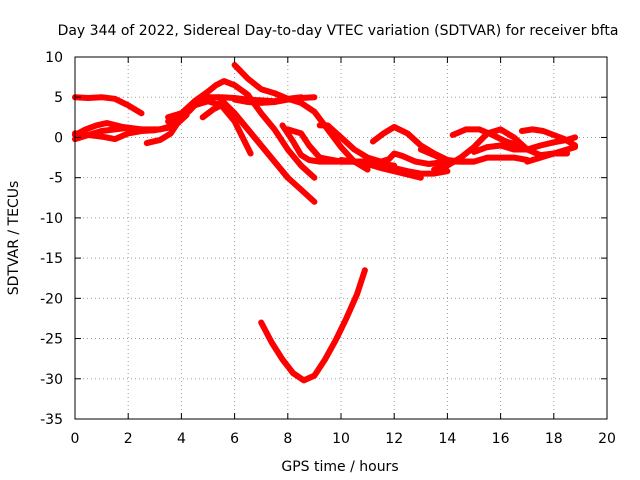 This screenshot has height=480, width=640. What do you see at coordinates (51, 219) in the screenshot?
I see `y-tick-label: -10` at bounding box center [51, 219].